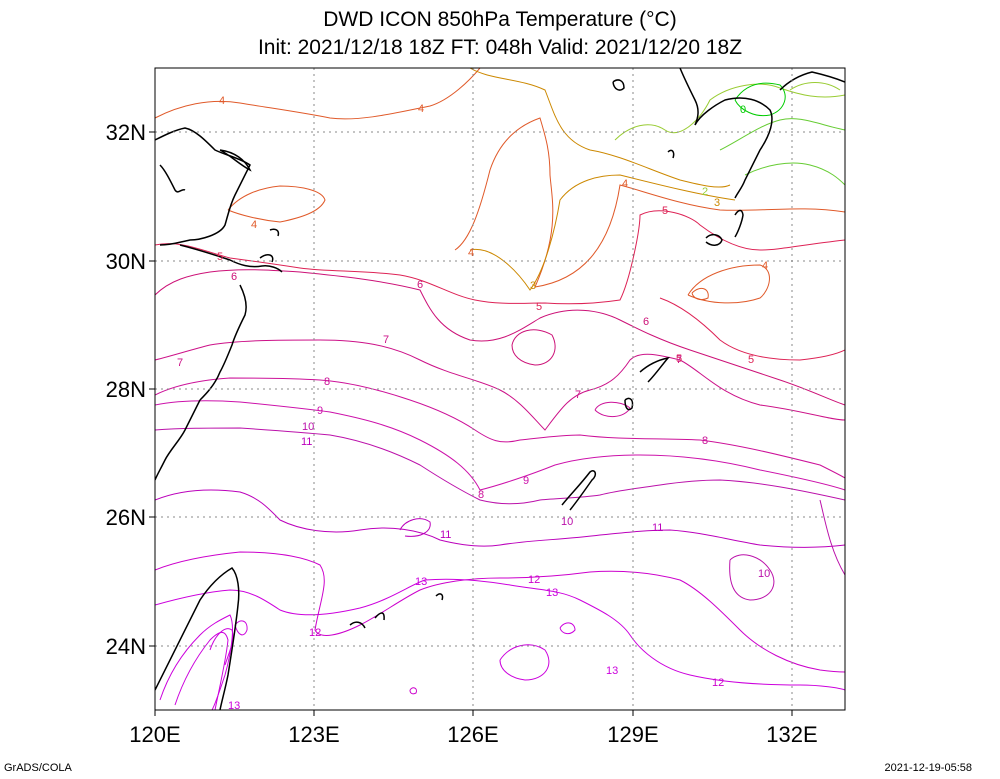 The height and width of the screenshot is (779, 1000). I want to click on lon-label-123e: 123E, so click(314, 734).